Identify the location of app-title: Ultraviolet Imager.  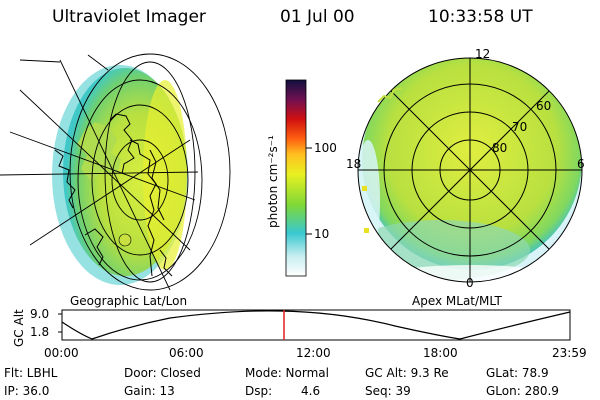
(129, 17).